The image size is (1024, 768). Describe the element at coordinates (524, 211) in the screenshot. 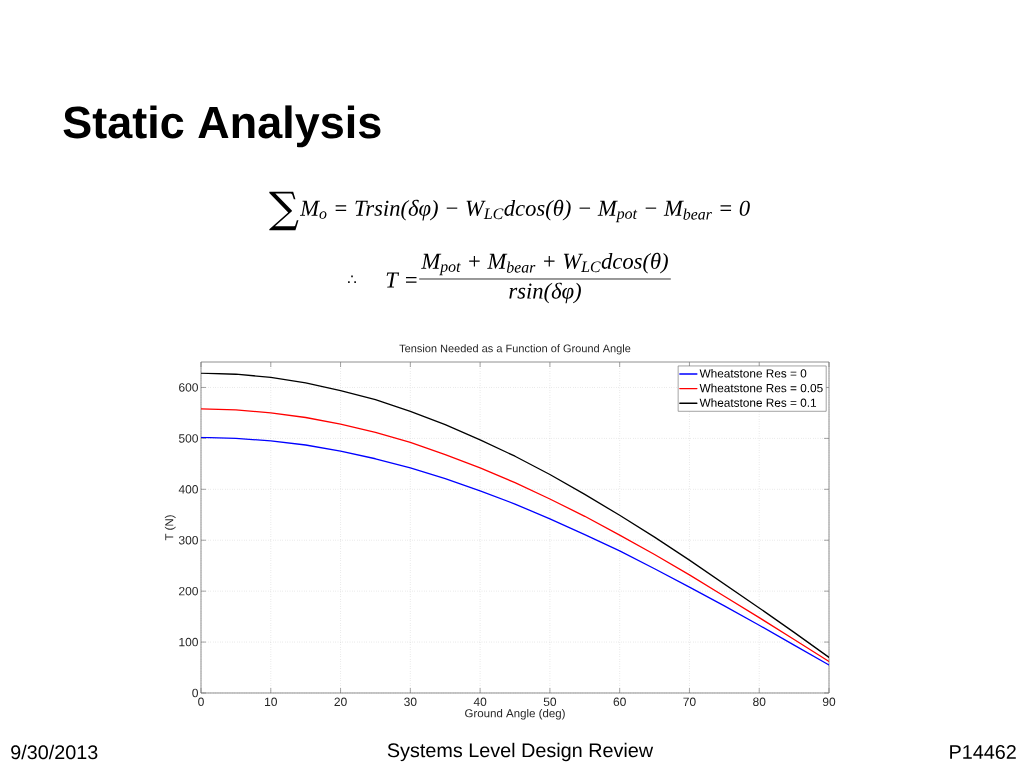

I see `text: M$_{o}$ = Trsin(δφ) − W$_{LC}$dcos(θ) − M$_{pot}$ − M$_{bear}$ = 0` at that location.